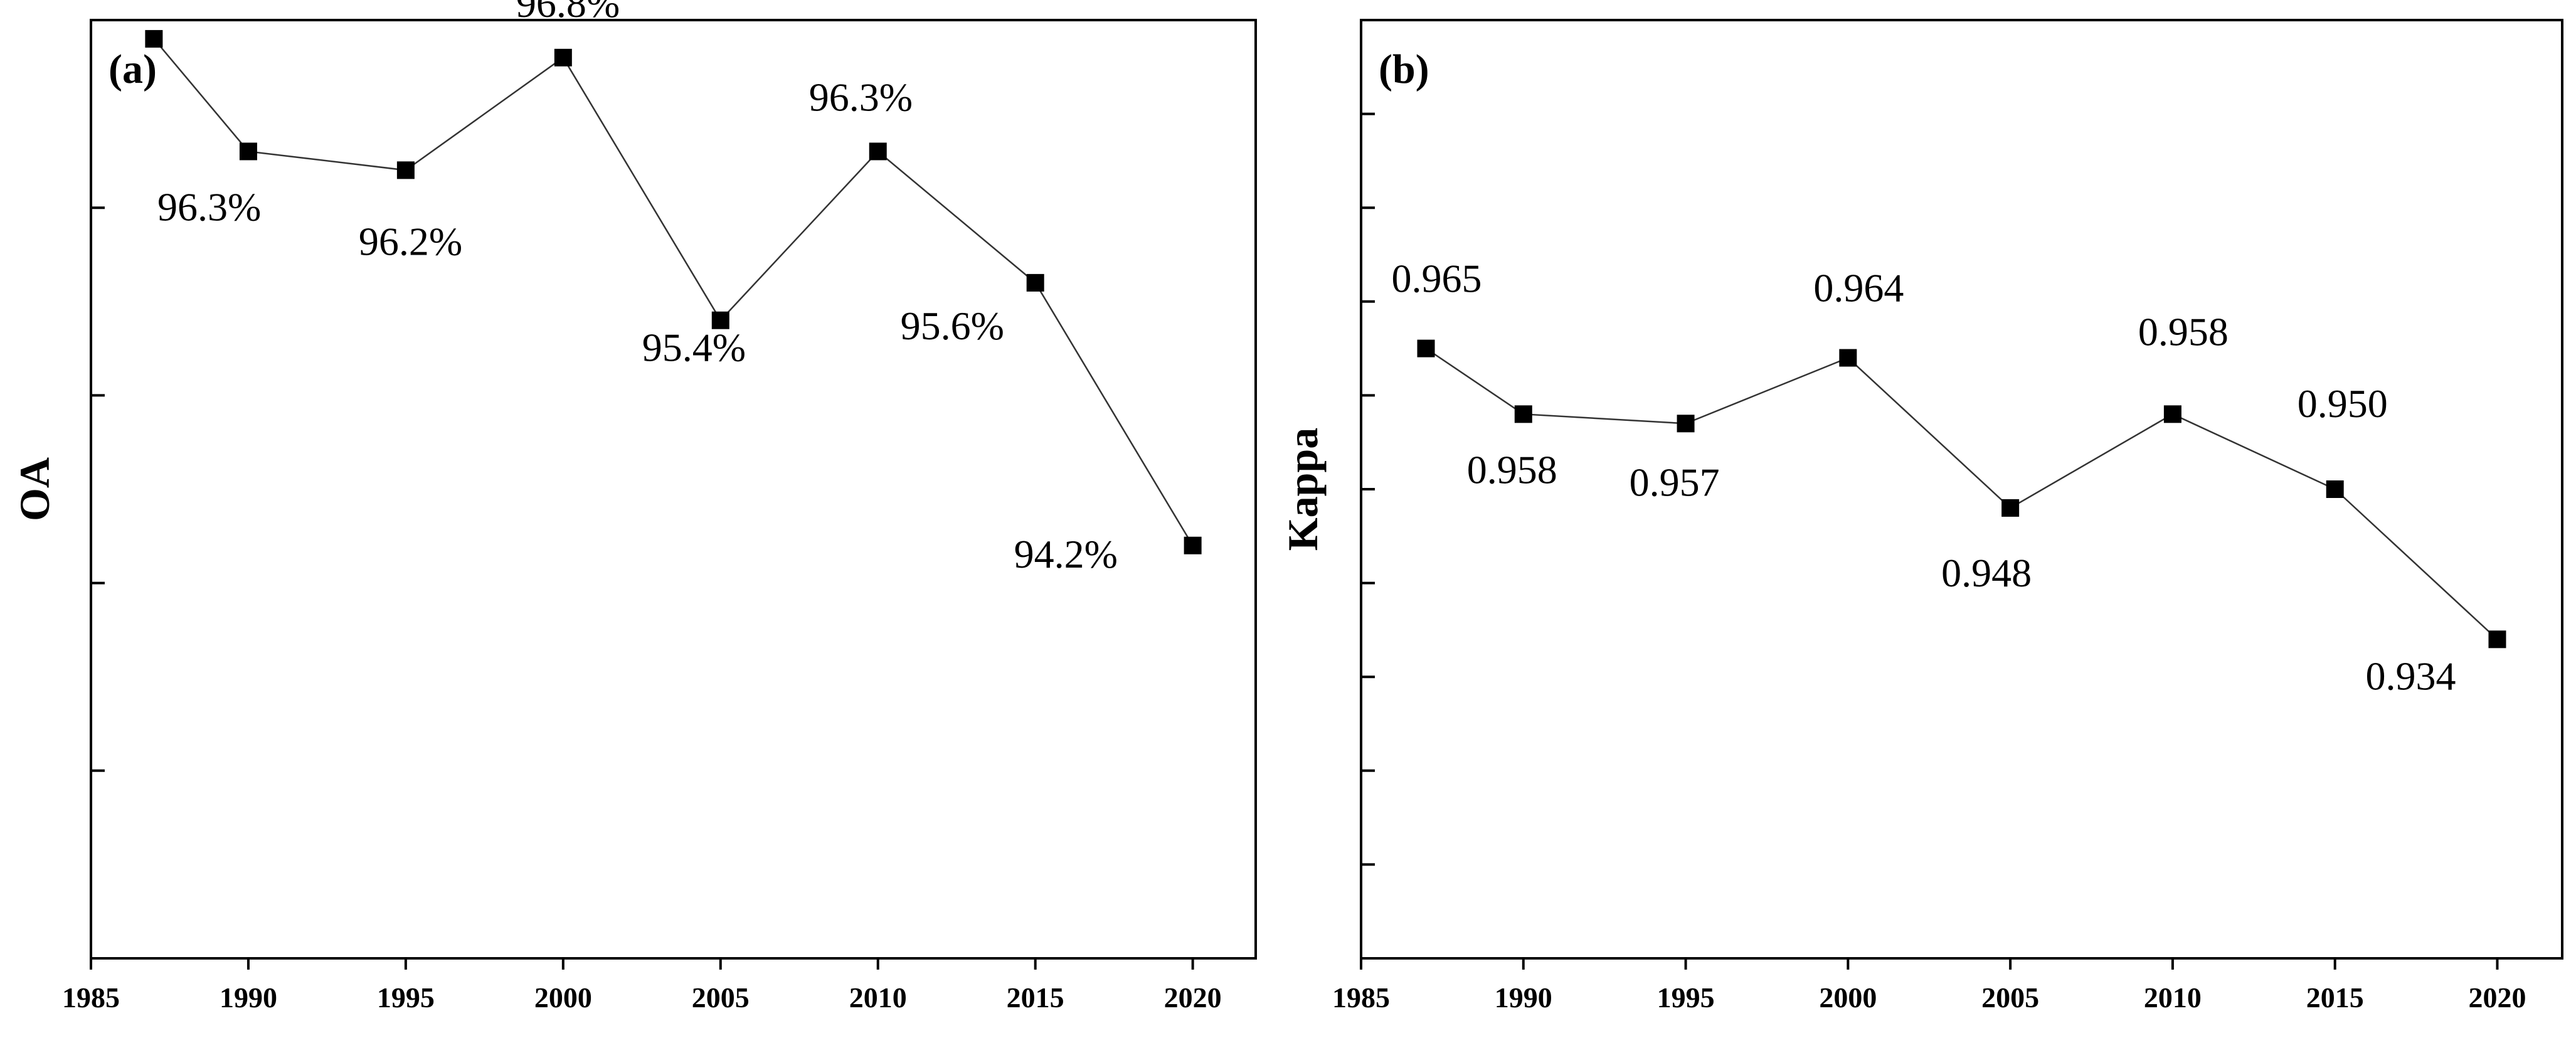 Image resolution: width=2576 pixels, height=1043 pixels. What do you see at coordinates (1961, 493) in the screenshot?
I see `series-line` at bounding box center [1961, 493].